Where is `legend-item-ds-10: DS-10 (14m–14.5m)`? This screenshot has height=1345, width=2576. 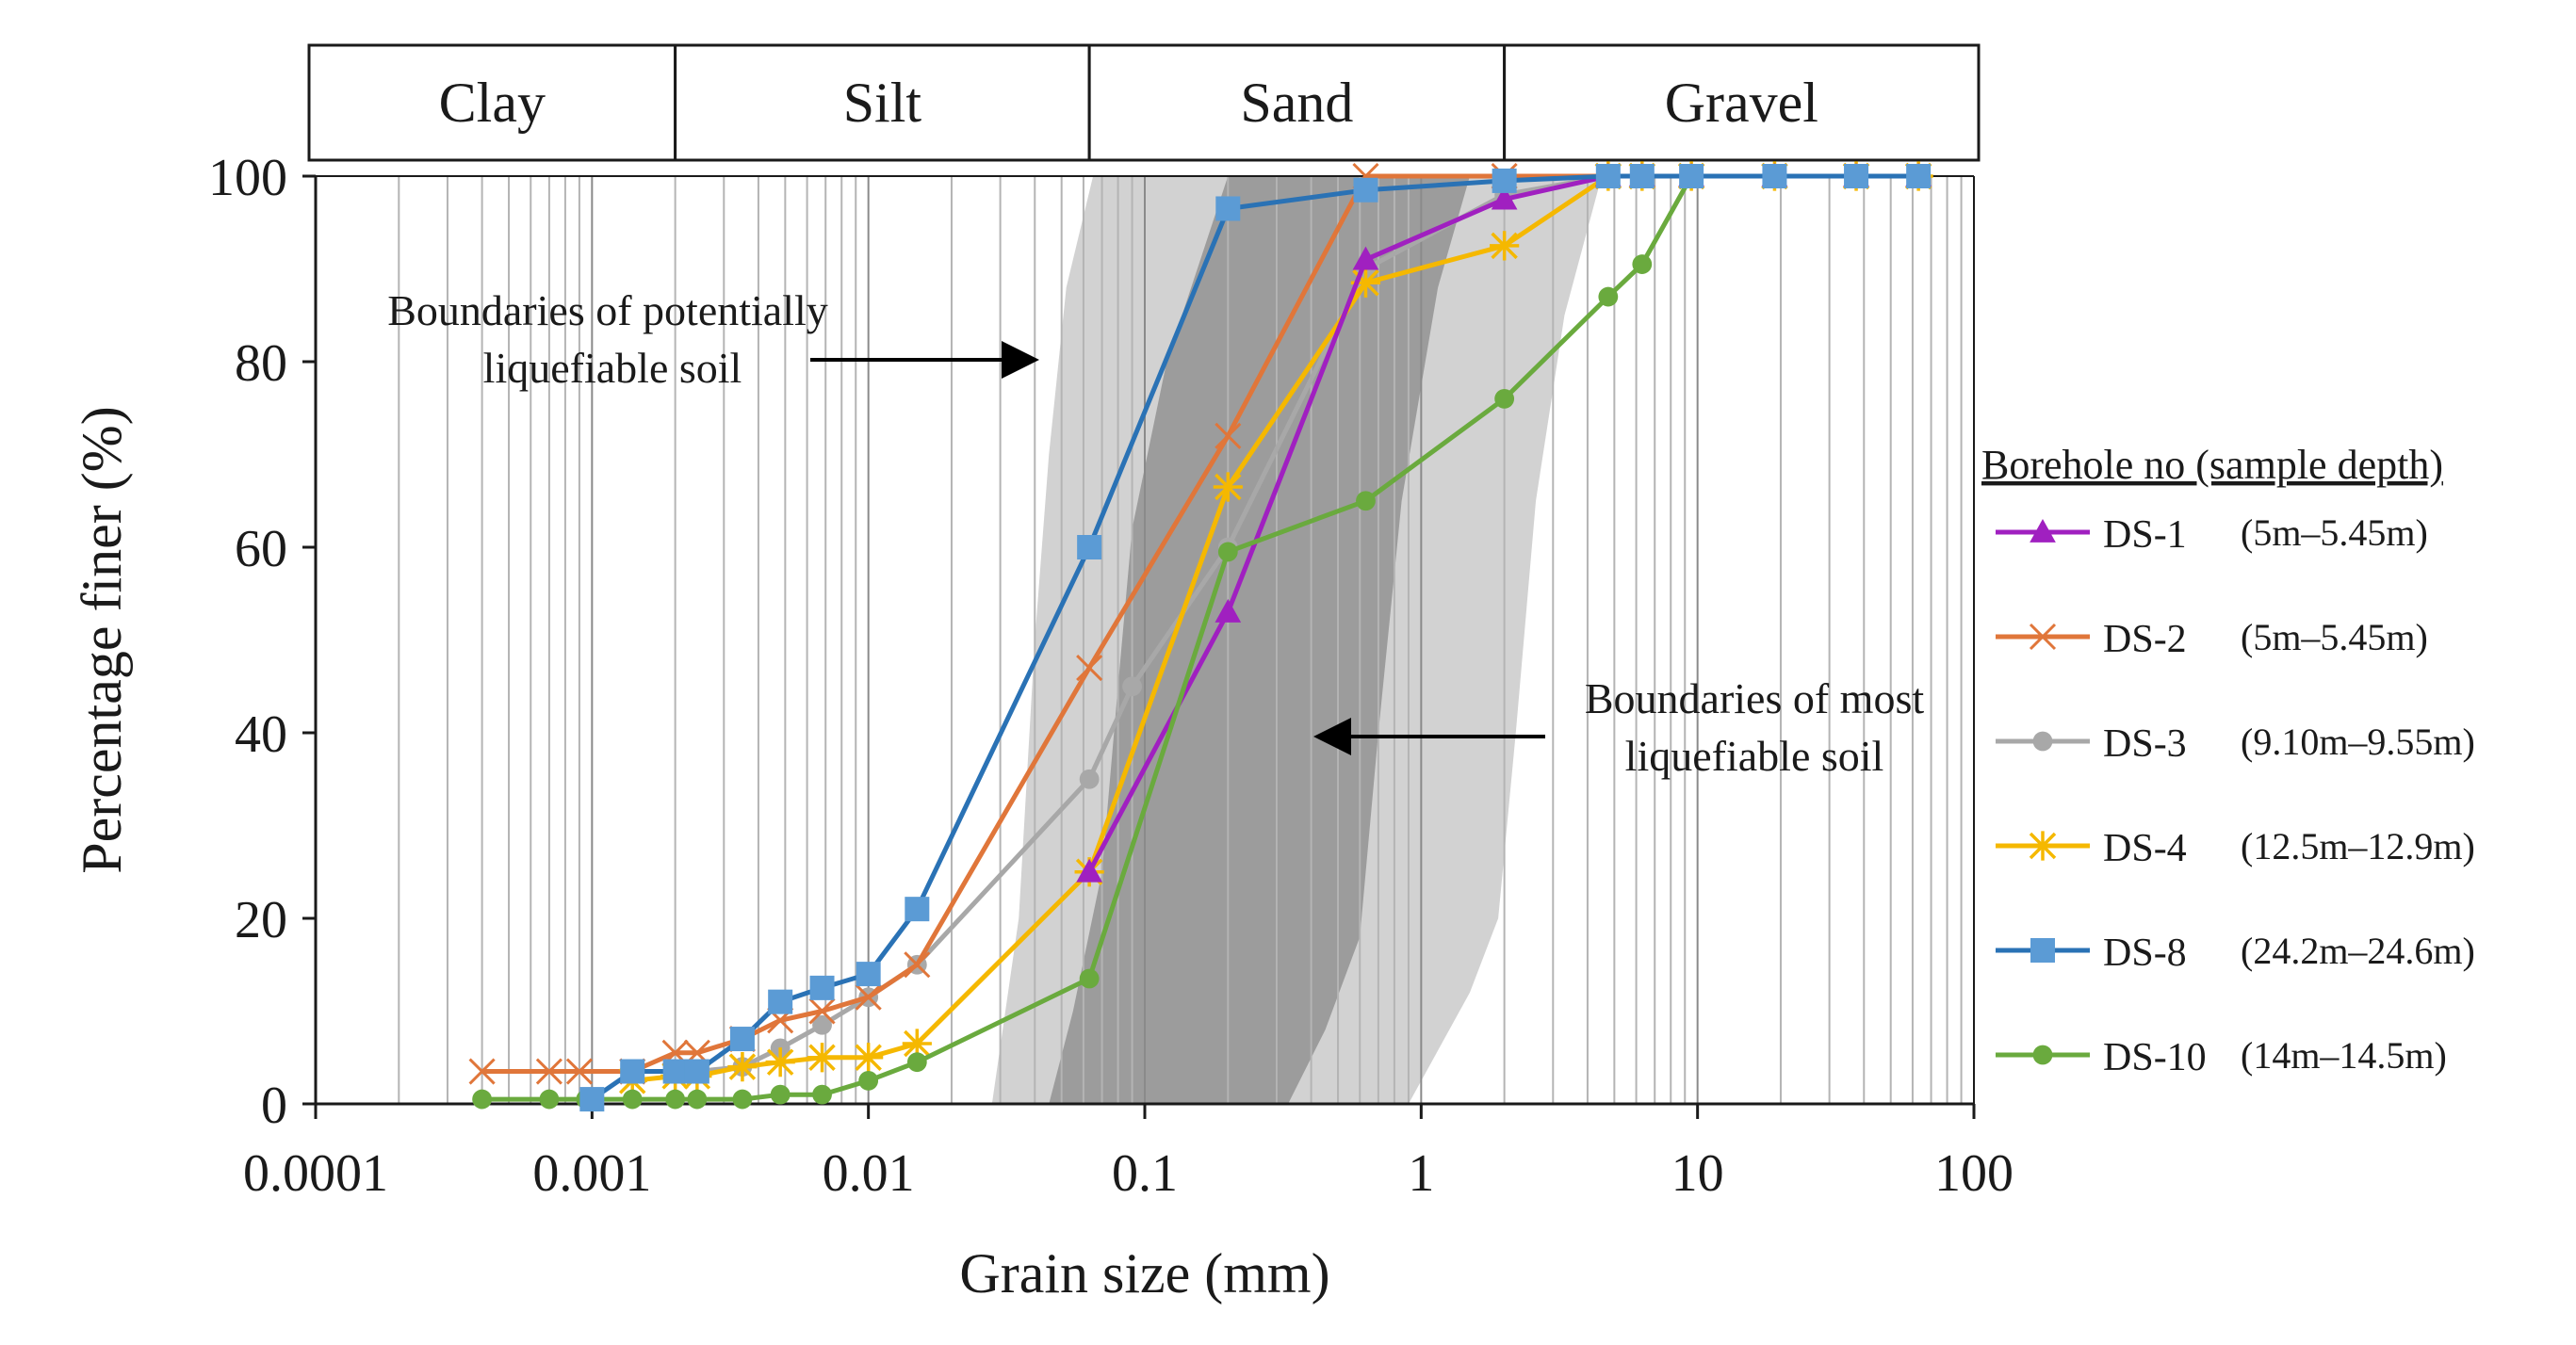
legend-item-ds-10: DS-10 (14m–14.5m) is located at coordinates (2221, 1056).